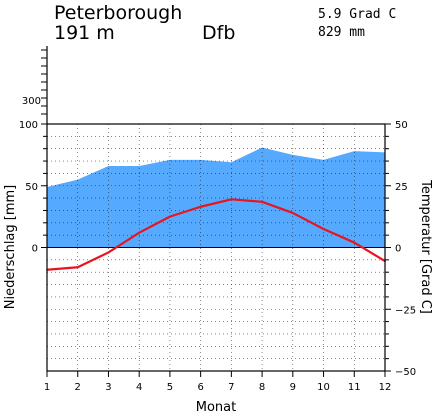 Image resolution: width=436 pixels, height=415 pixels. Describe the element at coordinates (139, 387) in the screenshot. I see `x-tick-label: 4` at that location.